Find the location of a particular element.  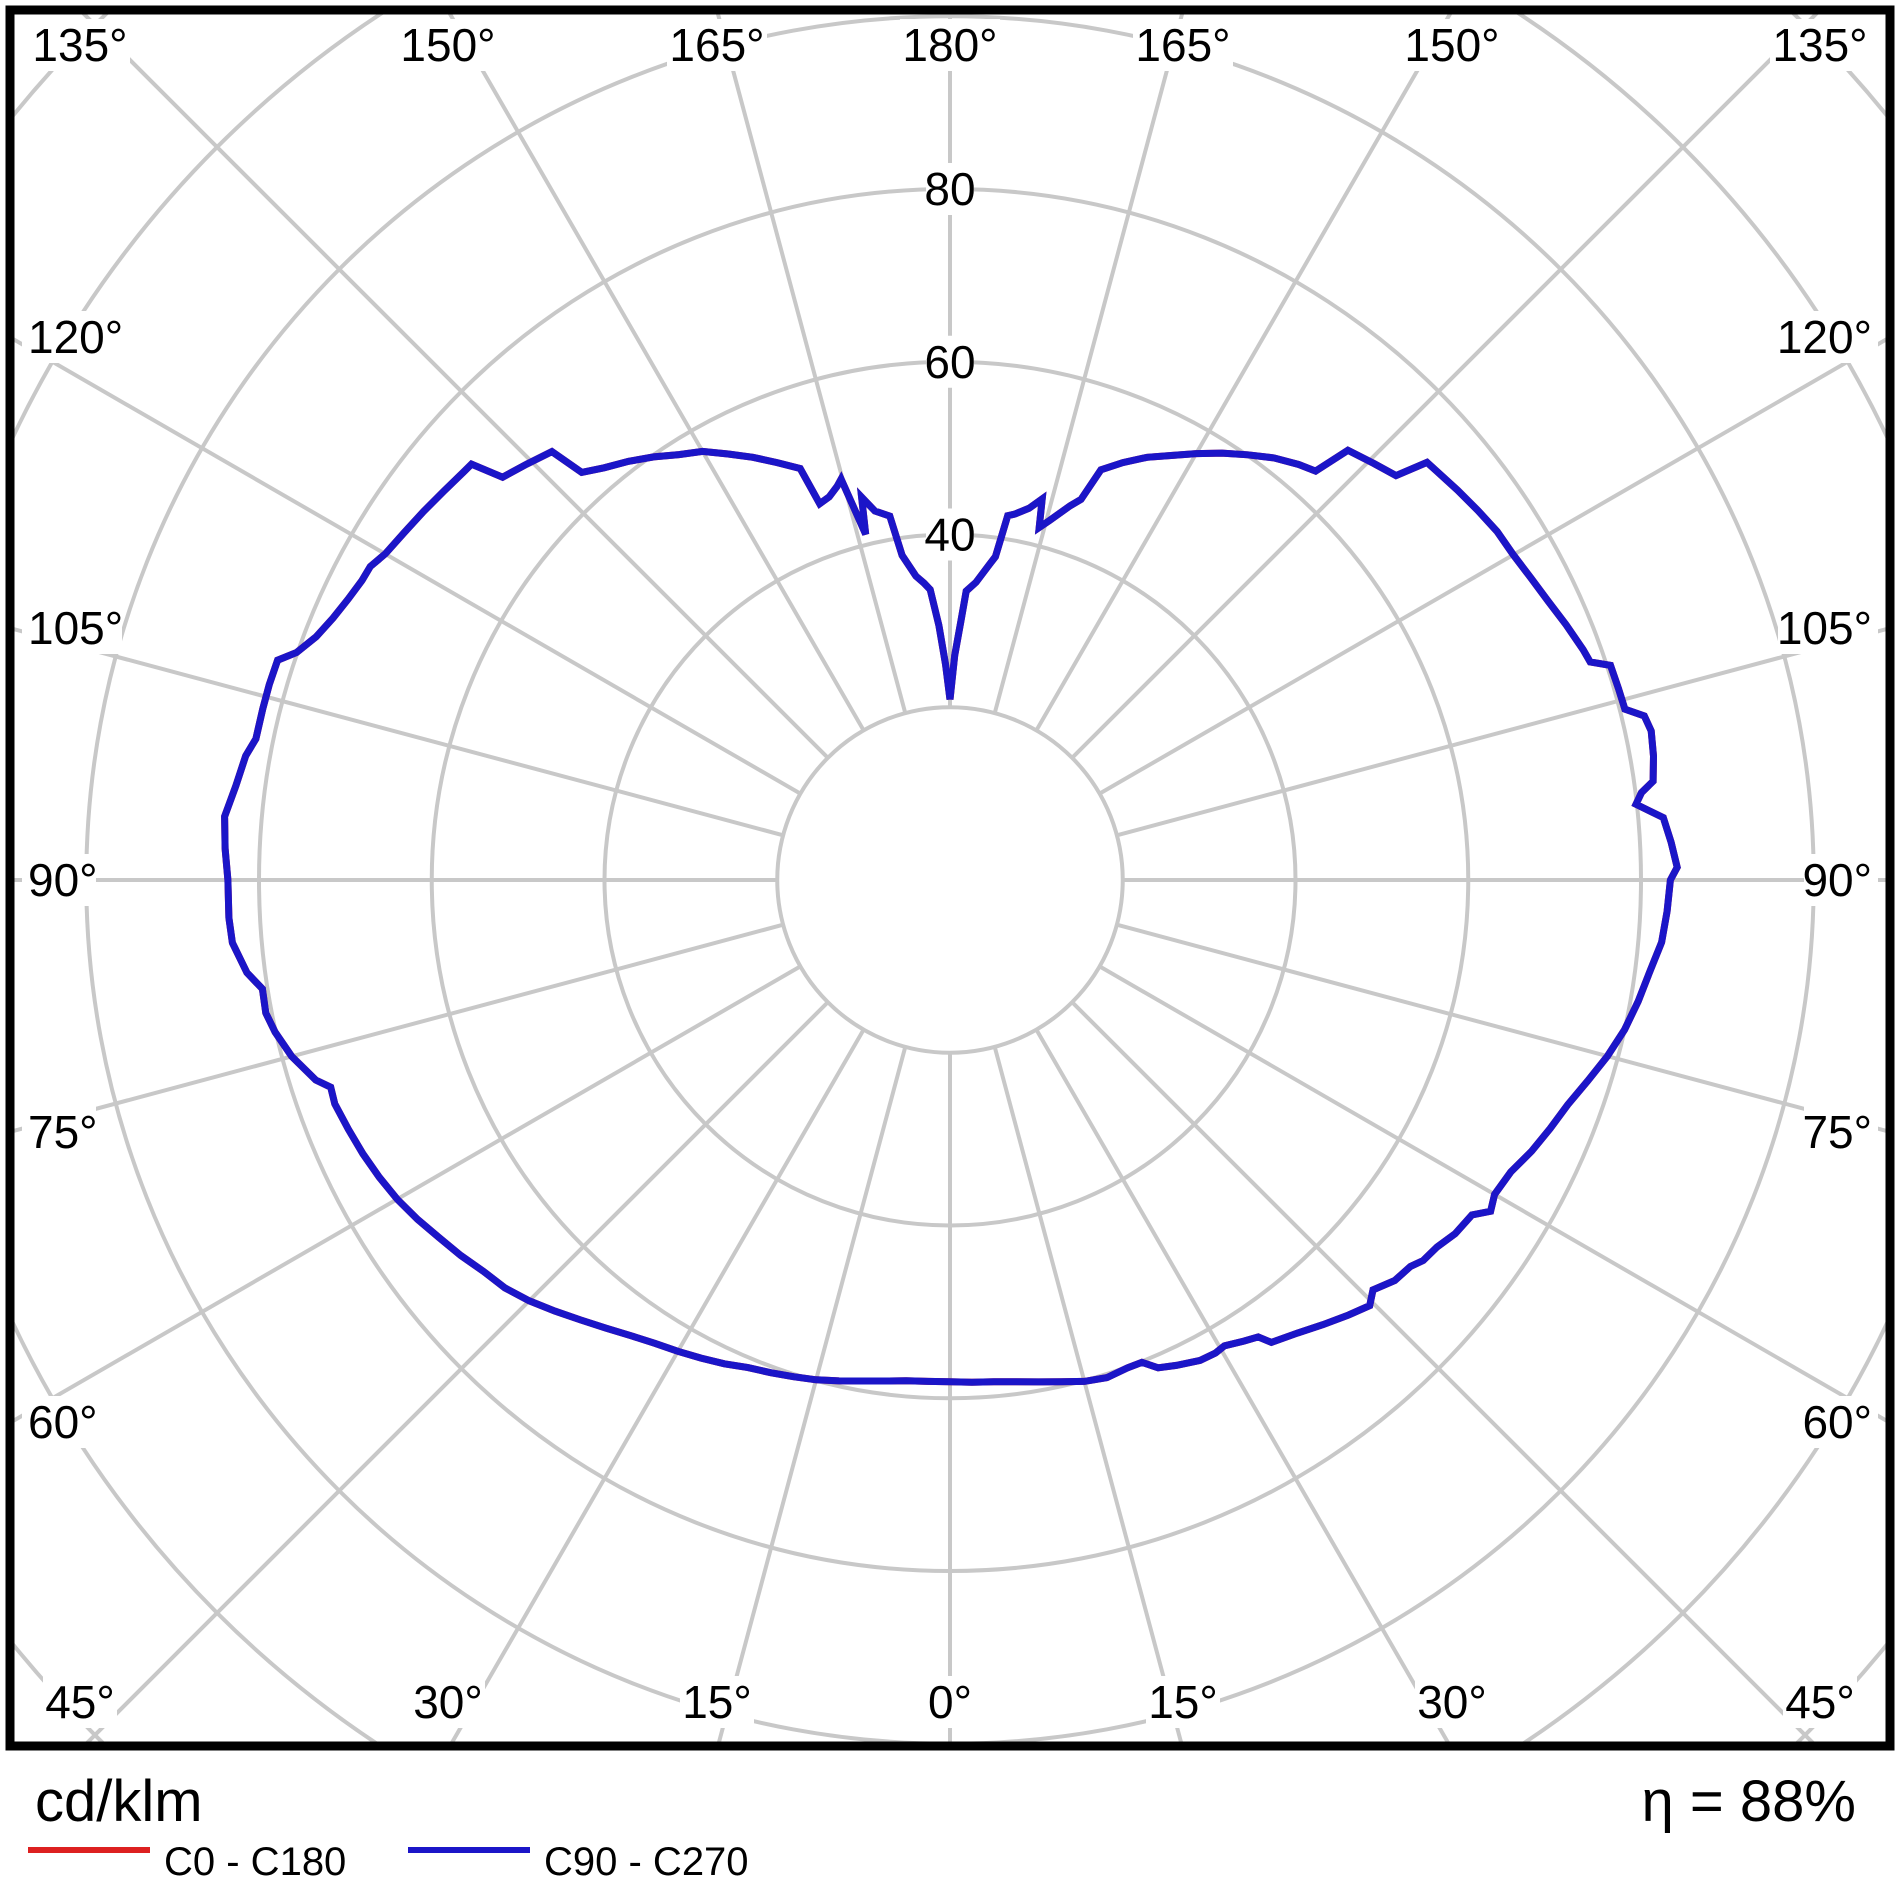

legend-line-c90-c270 is located at coordinates (469, 1850).